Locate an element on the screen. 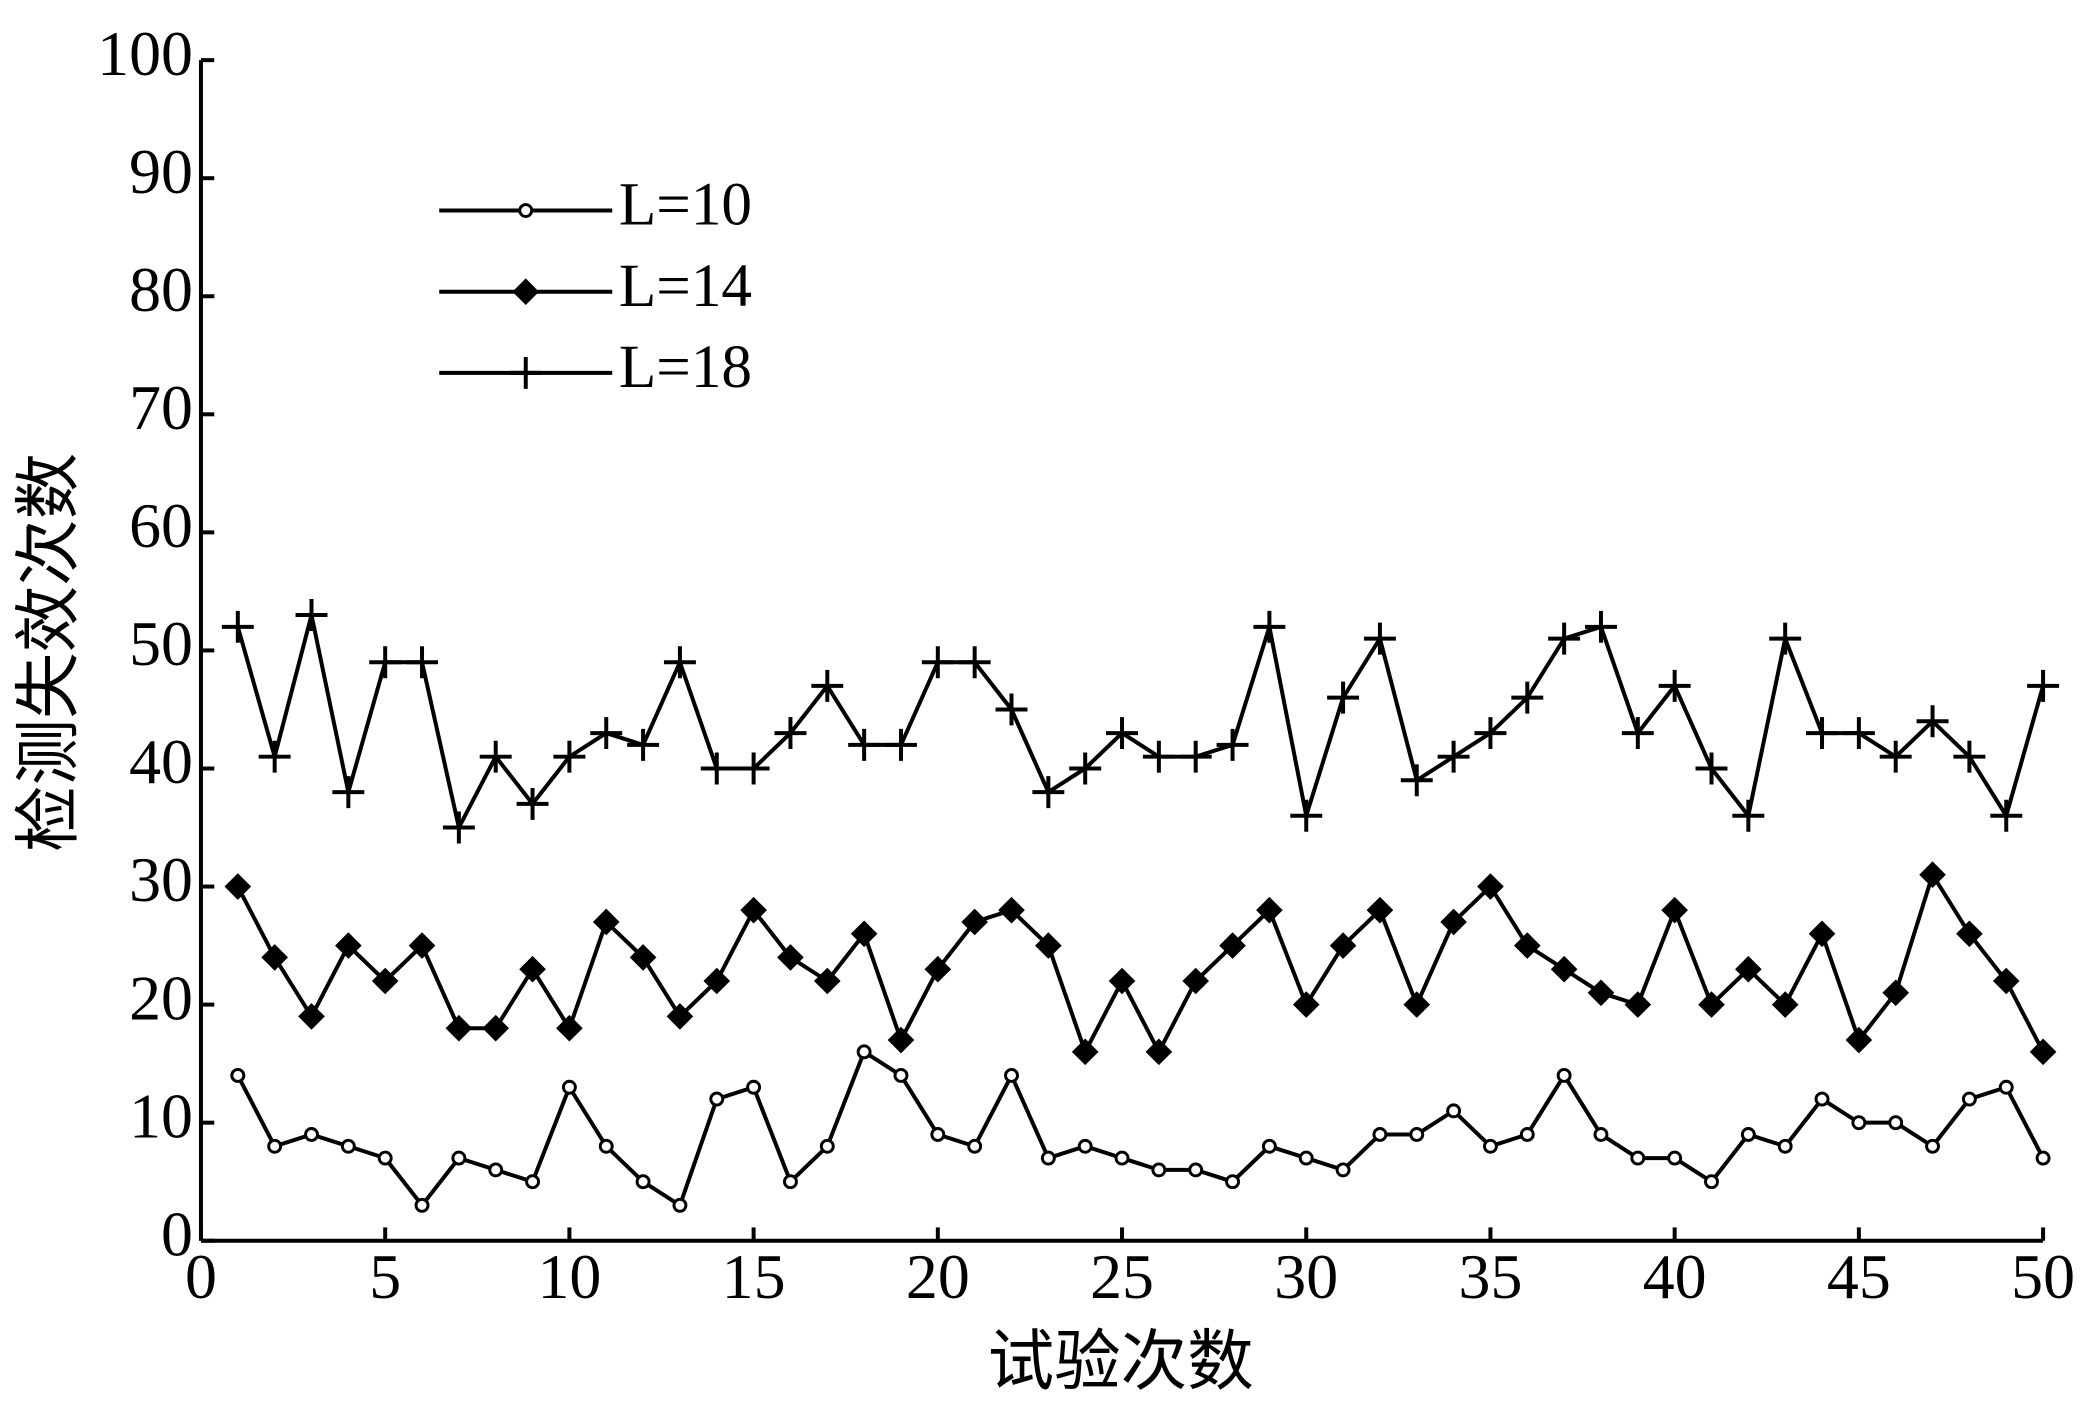 The image size is (2087, 1414). y-tick-label: 80 is located at coordinates (161, 289).